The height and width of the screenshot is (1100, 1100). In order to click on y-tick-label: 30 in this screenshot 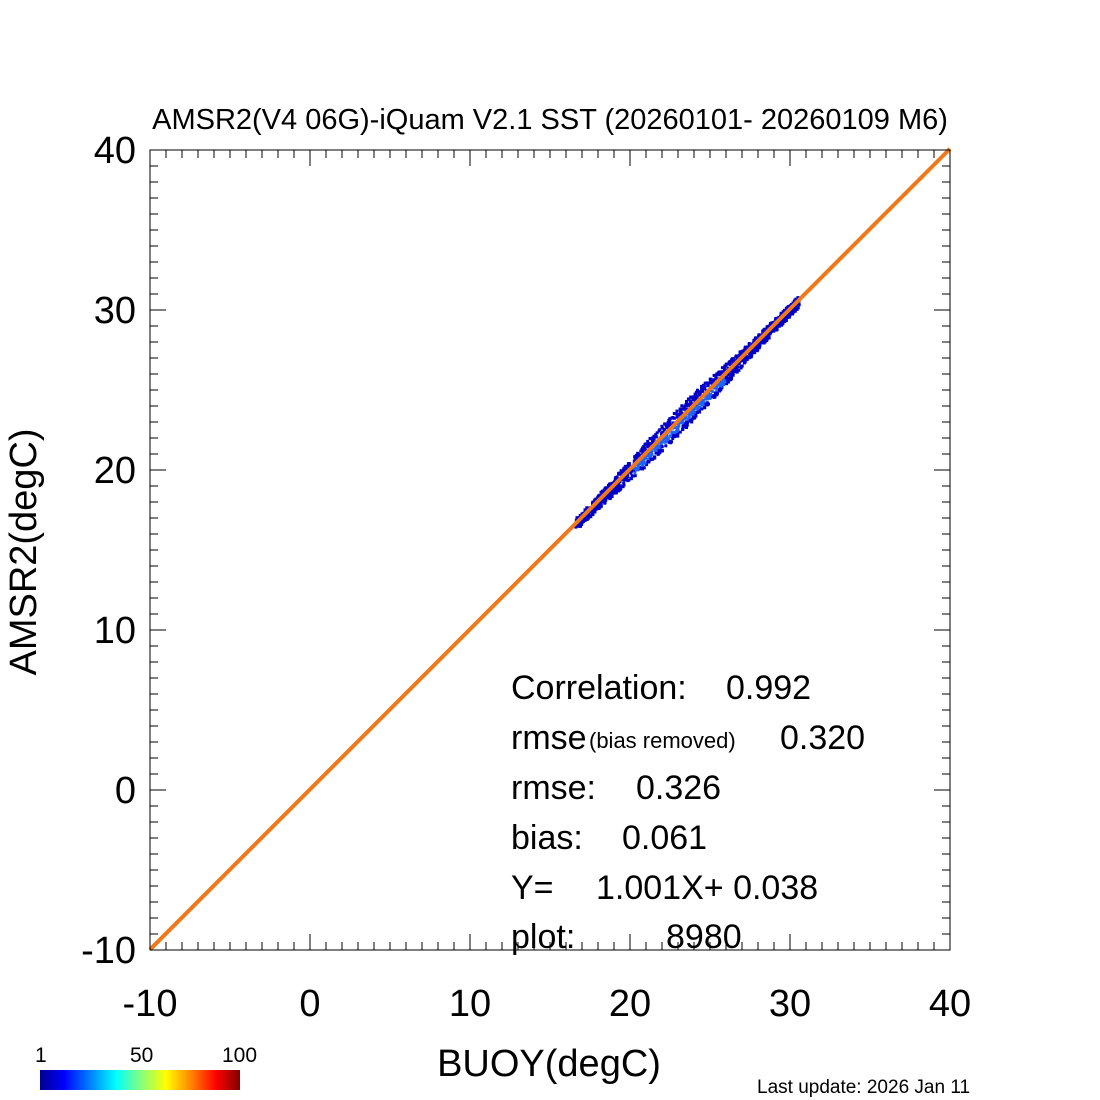, I will do `click(115, 311)`.